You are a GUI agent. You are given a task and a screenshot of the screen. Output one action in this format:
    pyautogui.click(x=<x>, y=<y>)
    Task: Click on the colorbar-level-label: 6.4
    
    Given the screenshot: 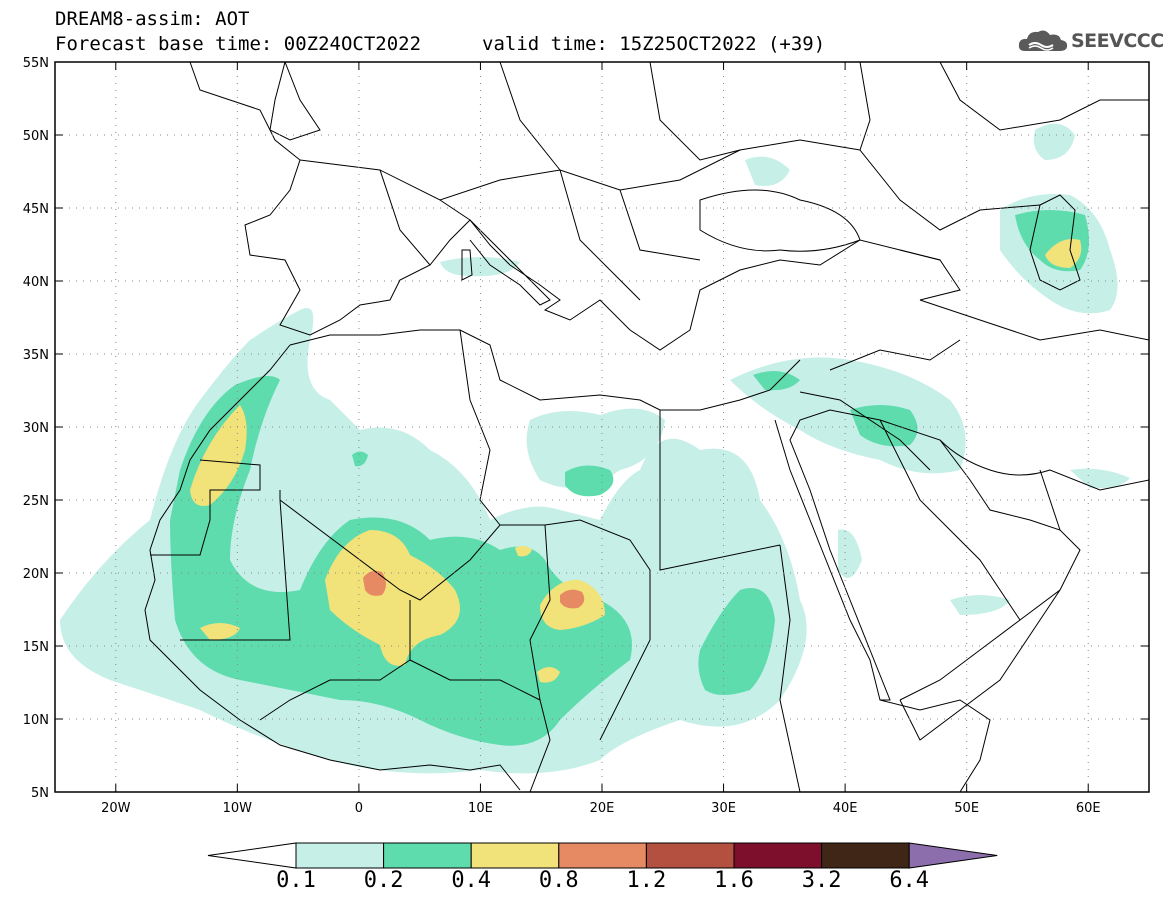 What is the action you would take?
    pyautogui.click(x=909, y=880)
    